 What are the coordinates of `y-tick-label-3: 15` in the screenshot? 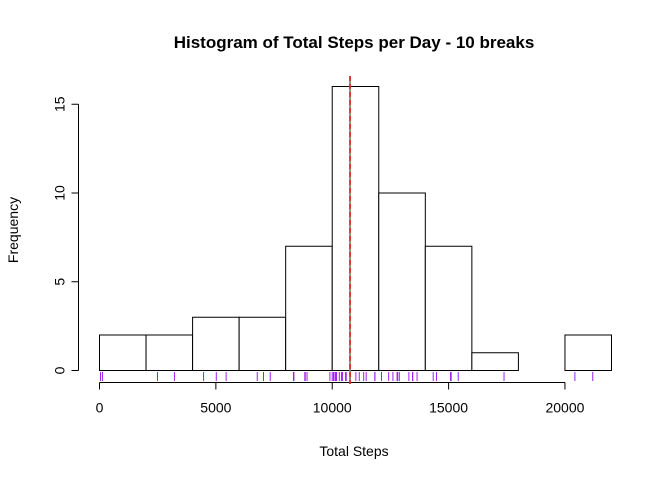 It's located at (60, 104).